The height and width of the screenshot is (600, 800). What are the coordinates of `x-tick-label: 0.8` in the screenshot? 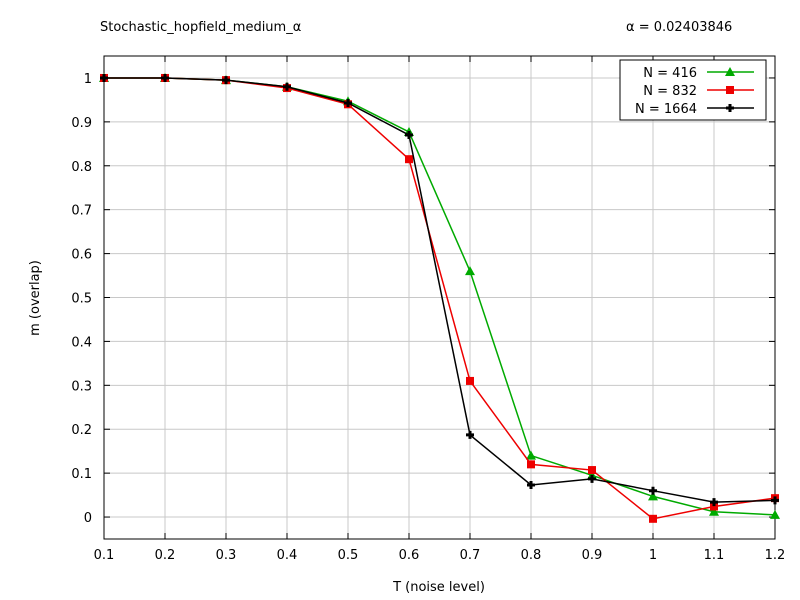 It's located at (531, 555).